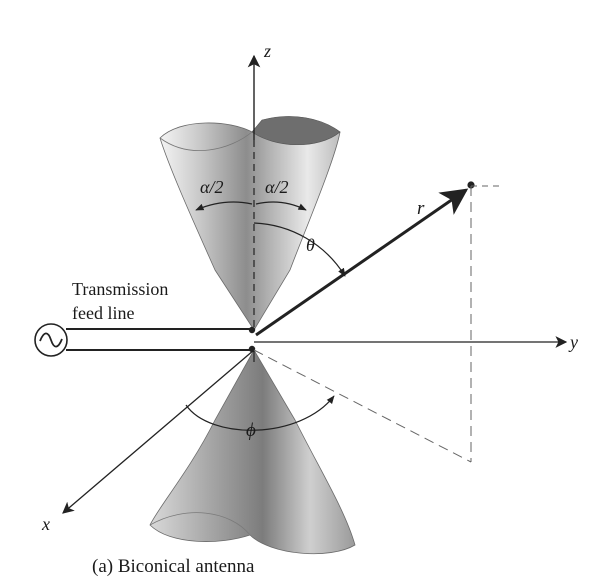 The height and width of the screenshot is (586, 602). Describe the element at coordinates (267, 51) in the screenshot. I see `z-axis-label: z` at that location.